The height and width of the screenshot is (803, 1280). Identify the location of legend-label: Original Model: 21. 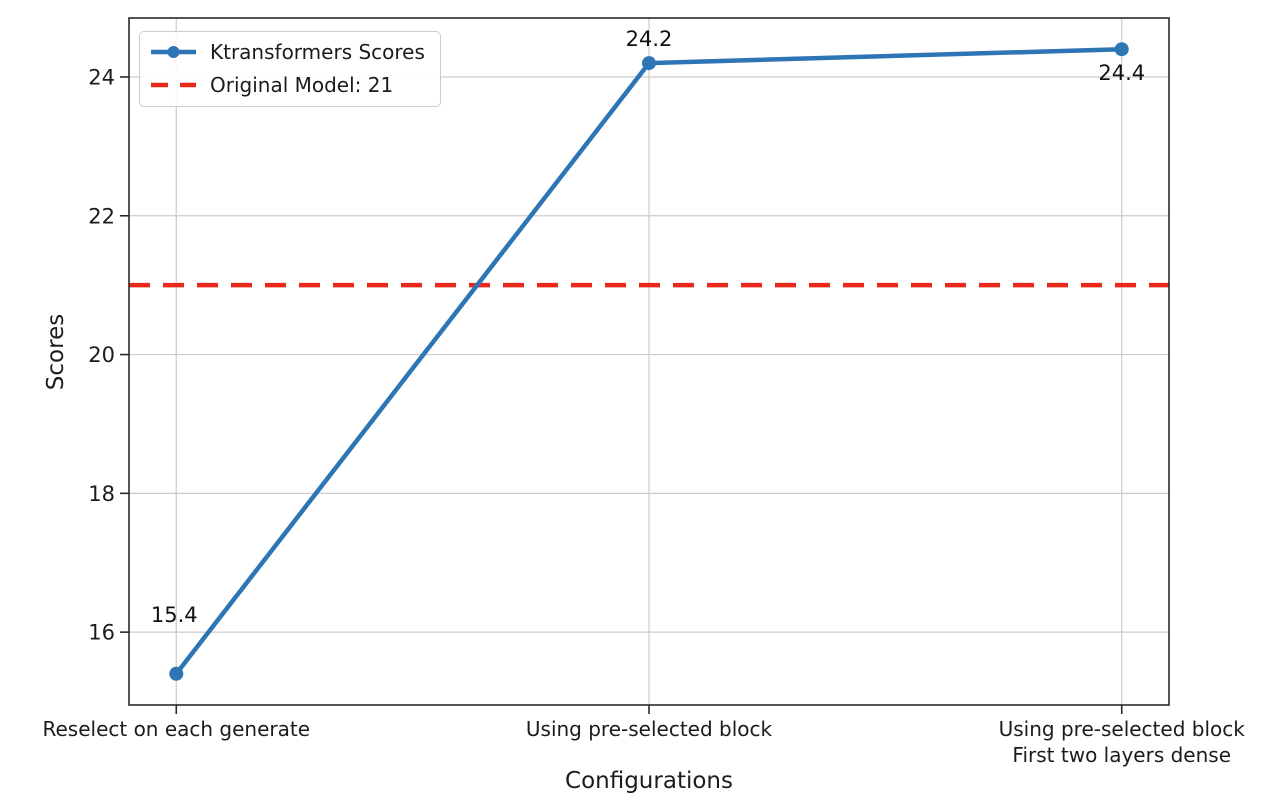
(302, 85).